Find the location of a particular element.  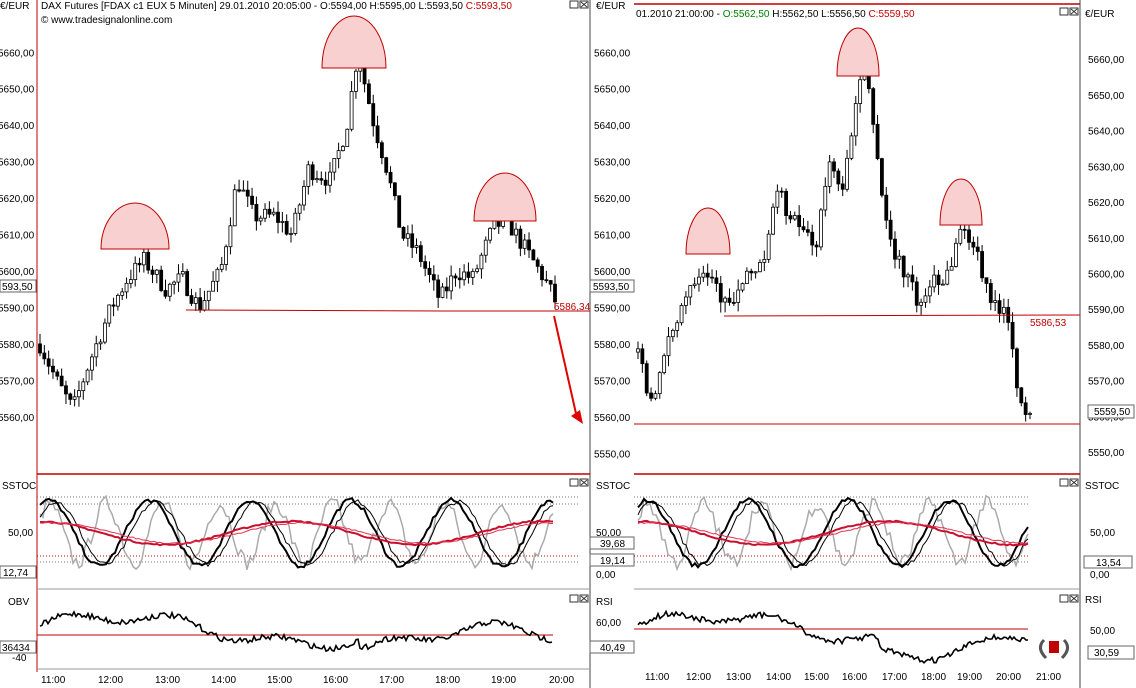

right-sstoc-tag: 13,54 is located at coordinates (1108, 562).